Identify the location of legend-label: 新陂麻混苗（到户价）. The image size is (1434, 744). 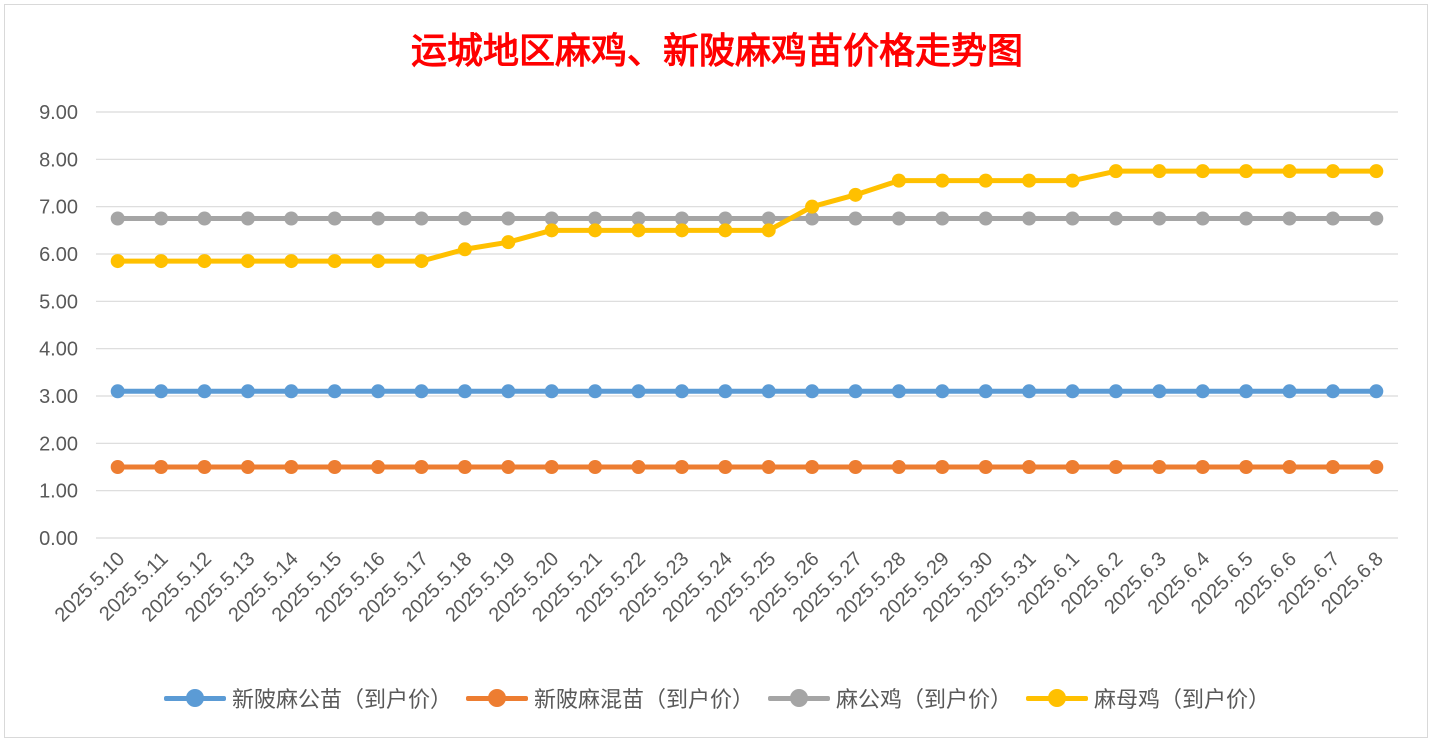
(643, 700).